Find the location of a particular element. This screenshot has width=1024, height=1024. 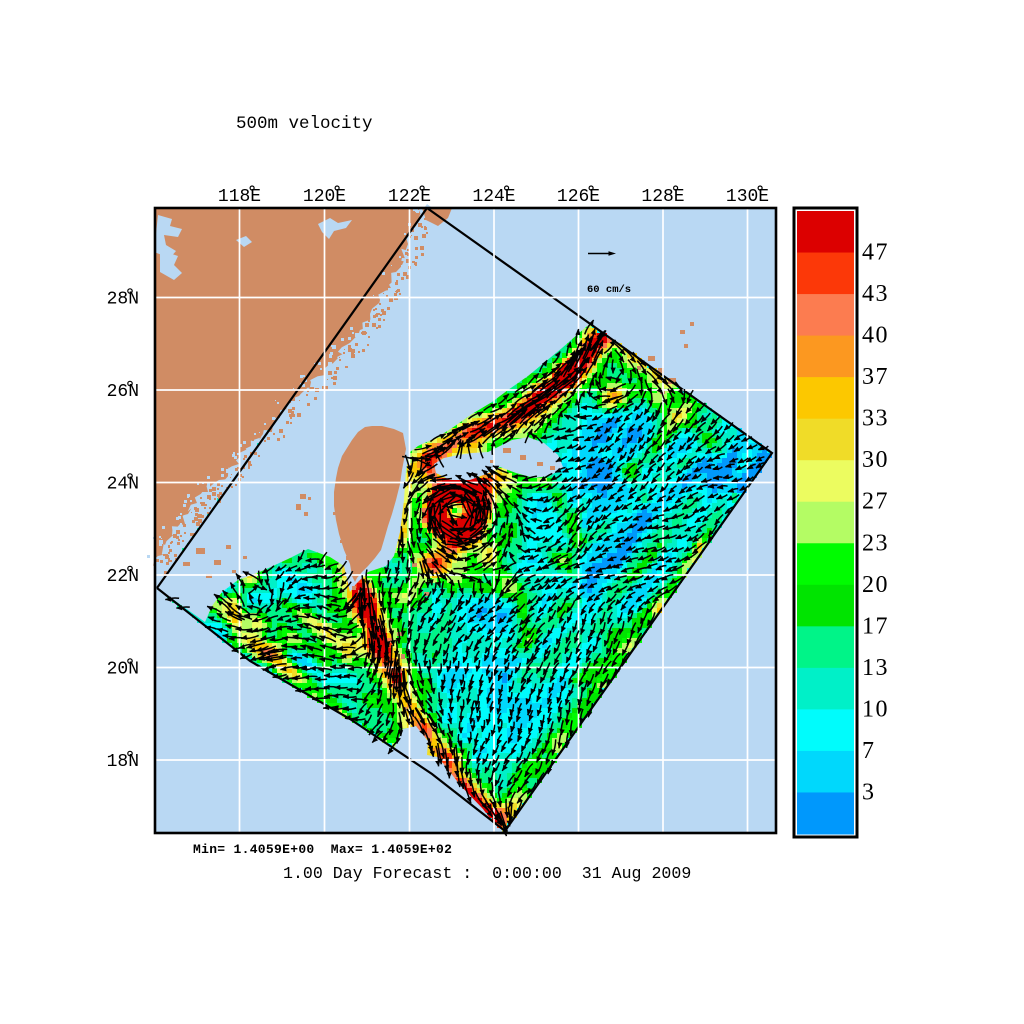

svg-text: 124E is located at coordinates (493, 197).